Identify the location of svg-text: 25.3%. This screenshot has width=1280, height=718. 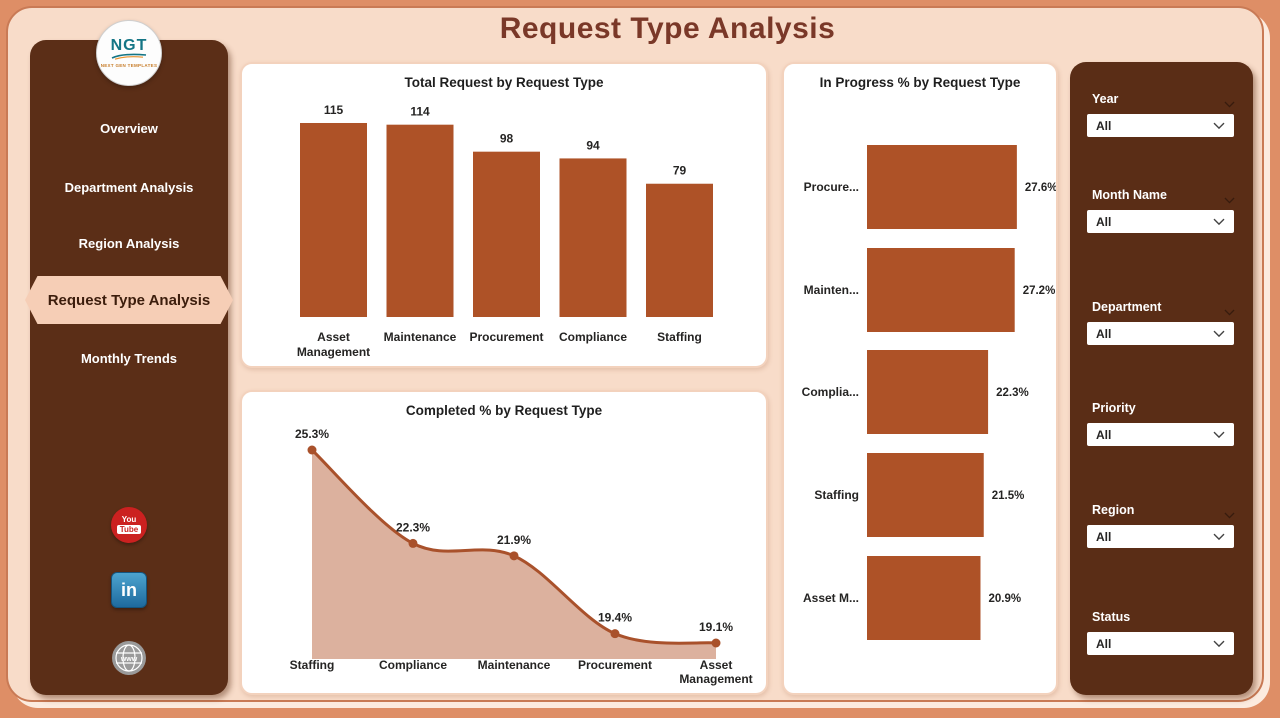
(312, 434).